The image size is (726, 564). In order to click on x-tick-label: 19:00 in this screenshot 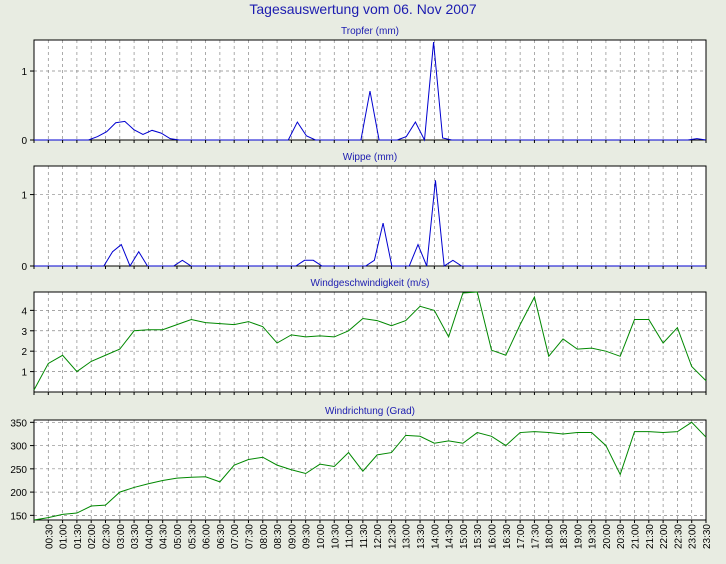, I will do `click(578, 536)`.